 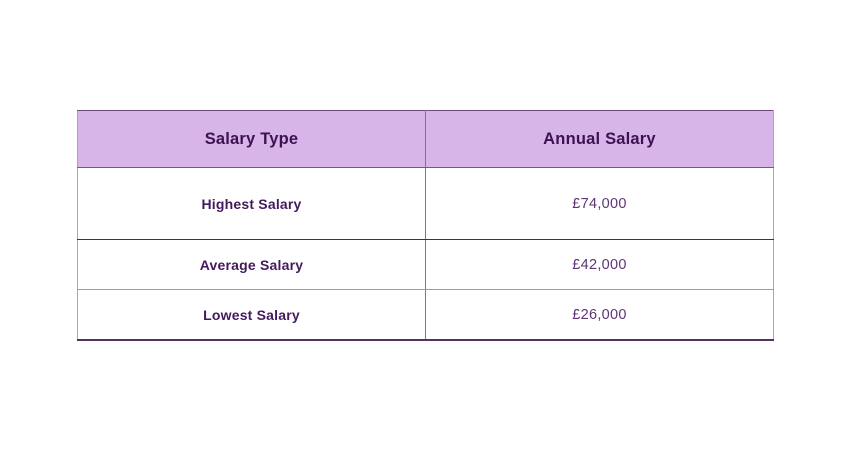 I want to click on row-value-lowest-salary: £26,000, so click(x=599, y=314).